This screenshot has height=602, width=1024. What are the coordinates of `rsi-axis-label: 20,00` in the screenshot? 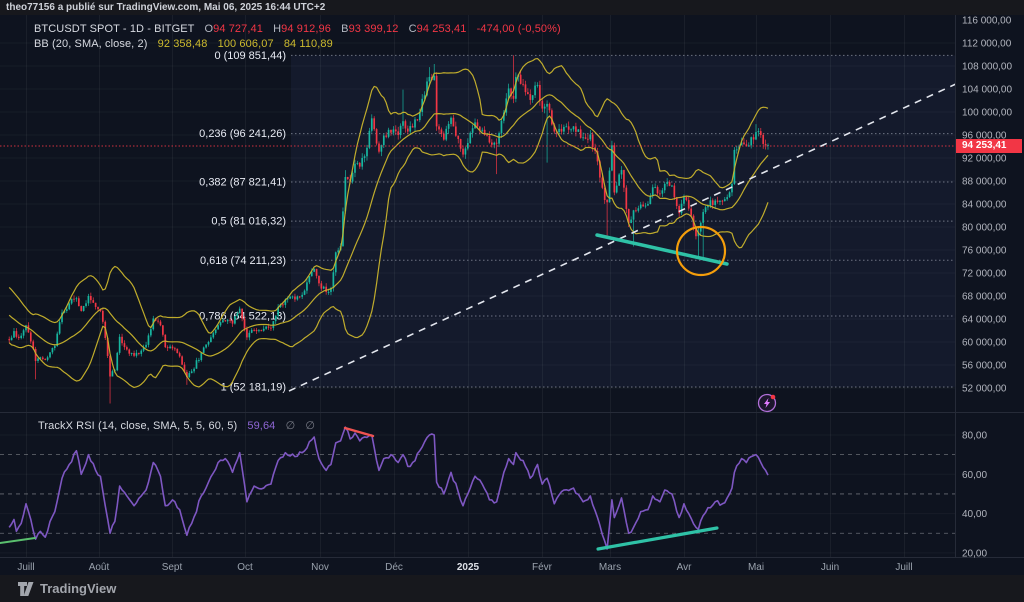 It's located at (974, 553).